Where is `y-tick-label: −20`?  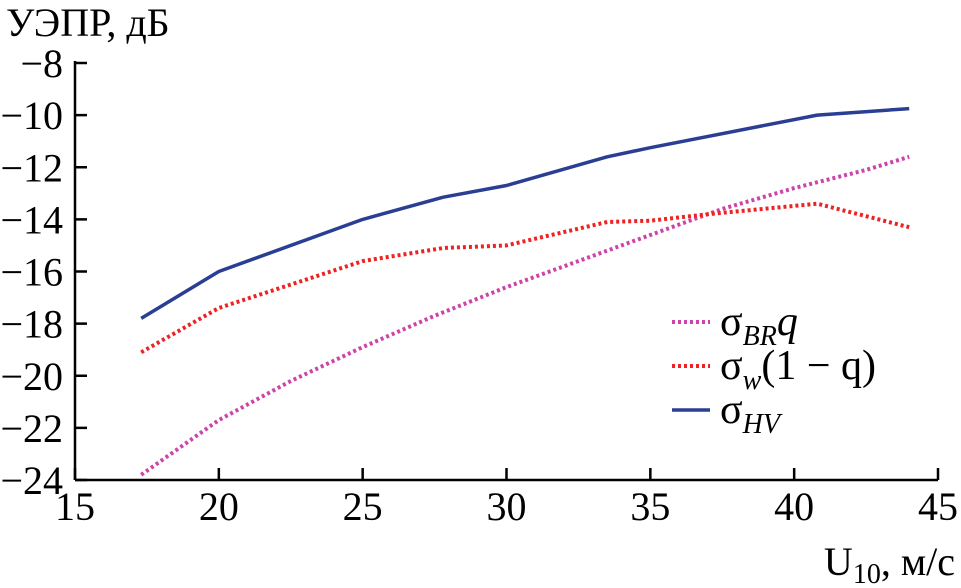 y-tick-label: −20 is located at coordinates (31, 376).